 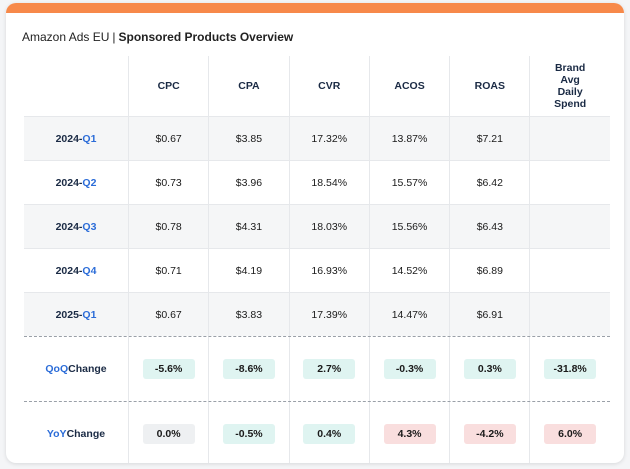 I want to click on change-cell: 0.0%, so click(x=168, y=432).